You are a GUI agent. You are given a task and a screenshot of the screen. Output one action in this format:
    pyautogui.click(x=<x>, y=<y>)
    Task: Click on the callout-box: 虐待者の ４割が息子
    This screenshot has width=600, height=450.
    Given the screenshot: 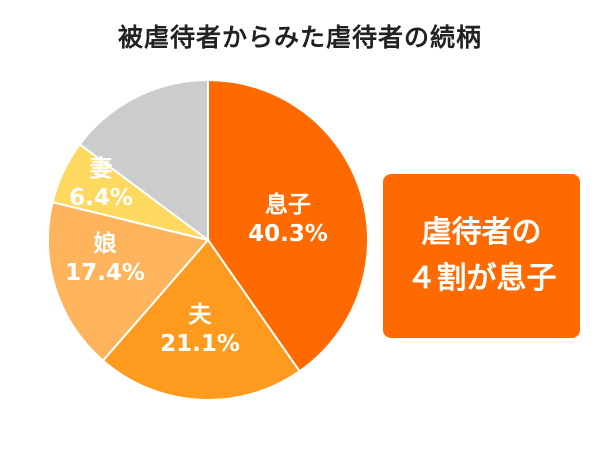 What is the action you would take?
    pyautogui.click(x=481, y=256)
    